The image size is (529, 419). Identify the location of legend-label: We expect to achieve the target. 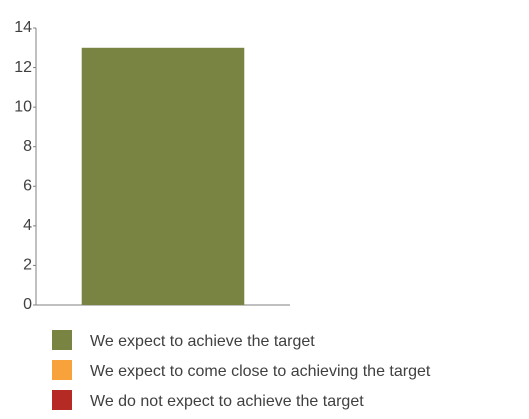
(202, 341).